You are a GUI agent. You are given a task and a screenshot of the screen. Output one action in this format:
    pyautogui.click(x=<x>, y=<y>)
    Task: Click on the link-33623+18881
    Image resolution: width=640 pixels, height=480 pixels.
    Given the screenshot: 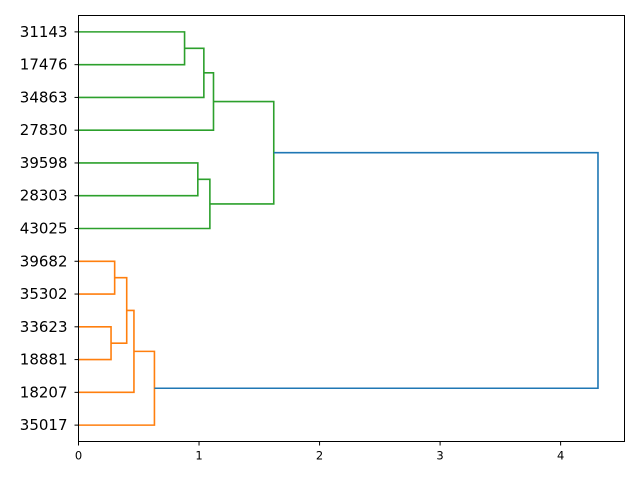 What is the action you would take?
    pyautogui.click(x=95, y=343)
    